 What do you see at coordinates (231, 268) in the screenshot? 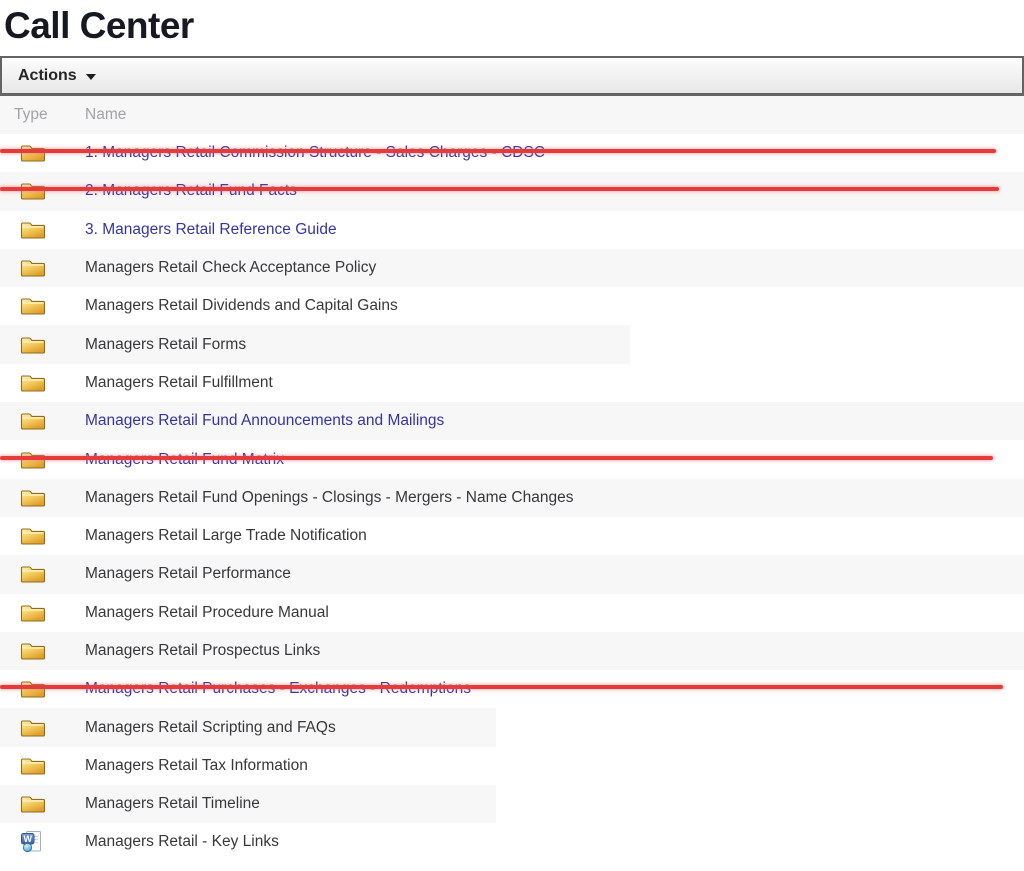
I see `row-name-link: Managers Retail Check Acceptance Policy` at bounding box center [231, 268].